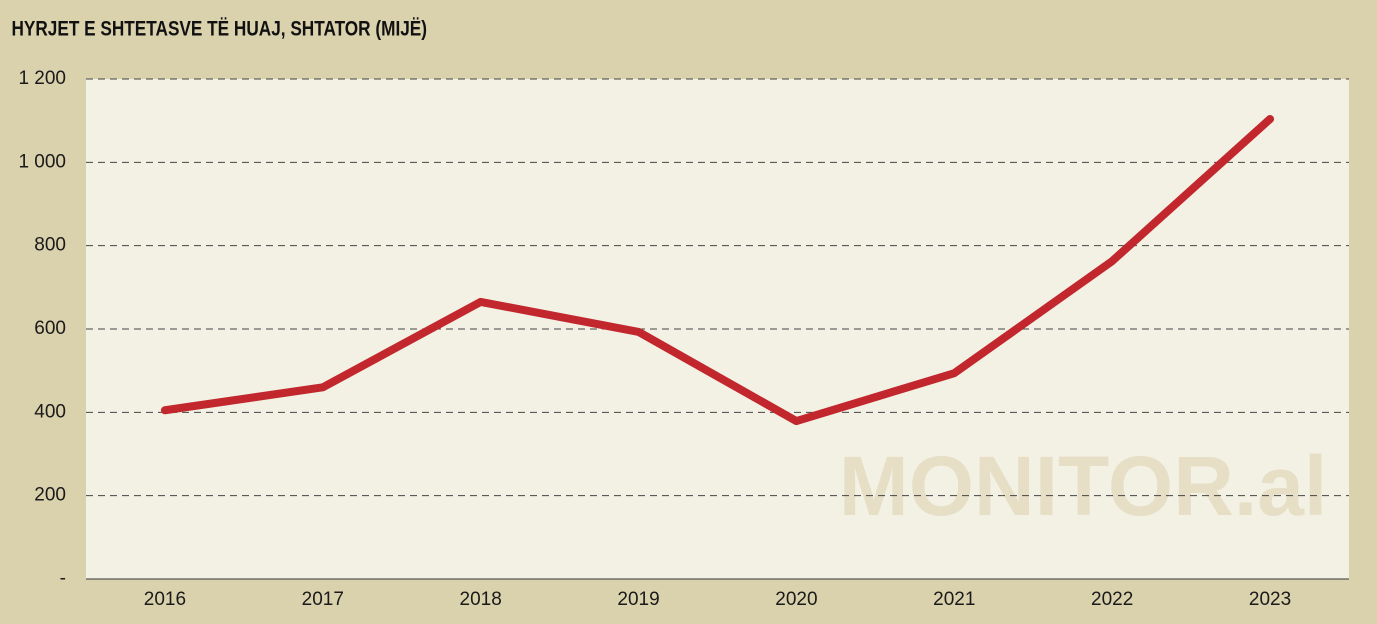 The height and width of the screenshot is (624, 1377). What do you see at coordinates (50, 245) in the screenshot?
I see `y-tick-label: 800` at bounding box center [50, 245].